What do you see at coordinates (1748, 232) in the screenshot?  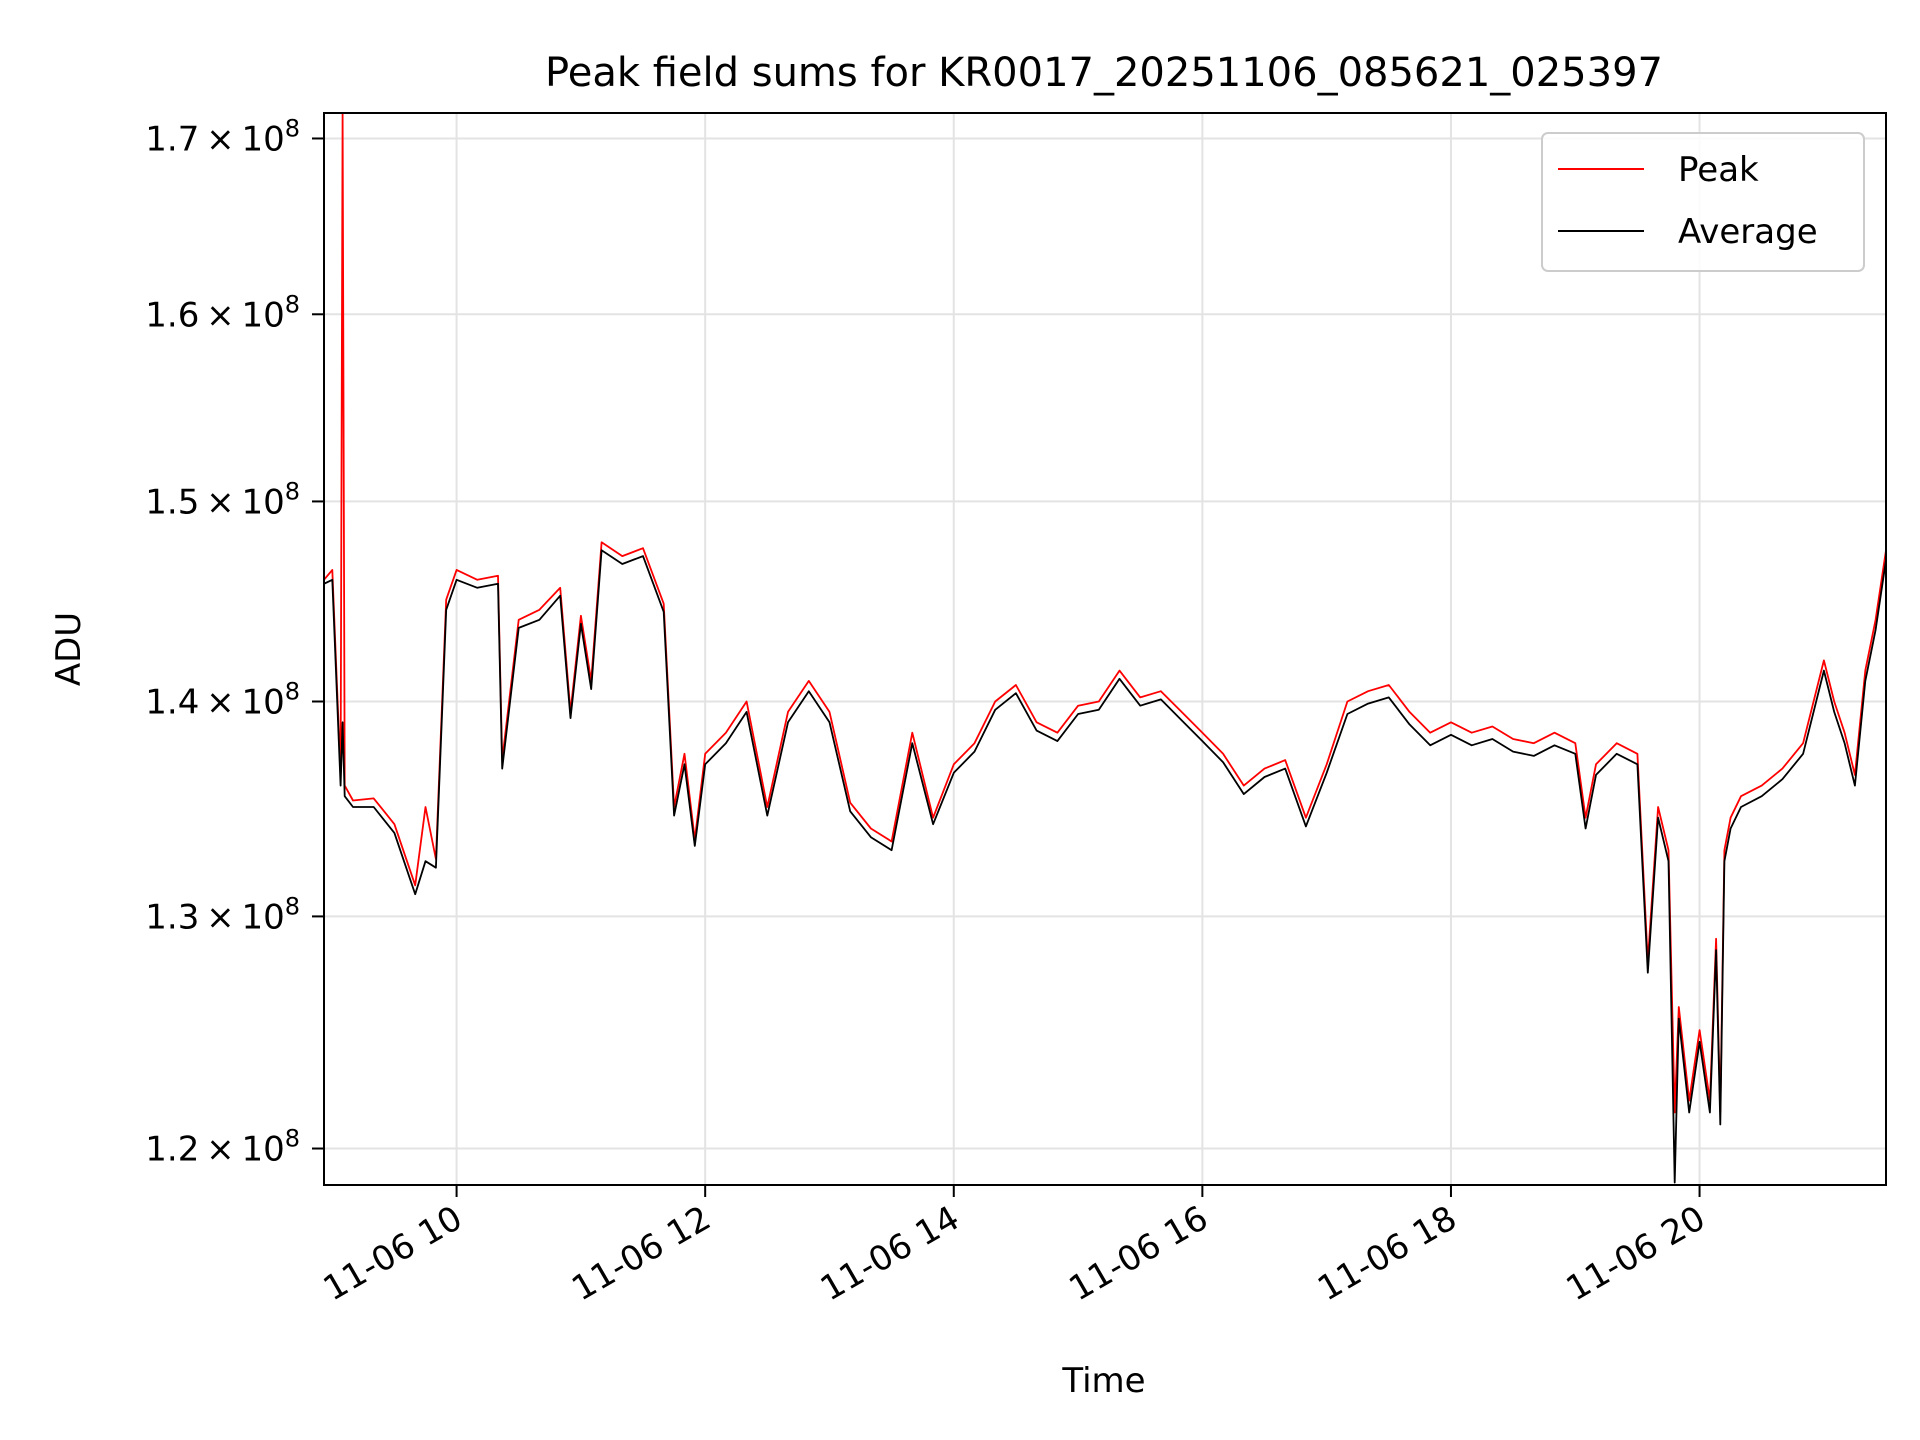 I see `legend-label-average: Average` at bounding box center [1748, 232].